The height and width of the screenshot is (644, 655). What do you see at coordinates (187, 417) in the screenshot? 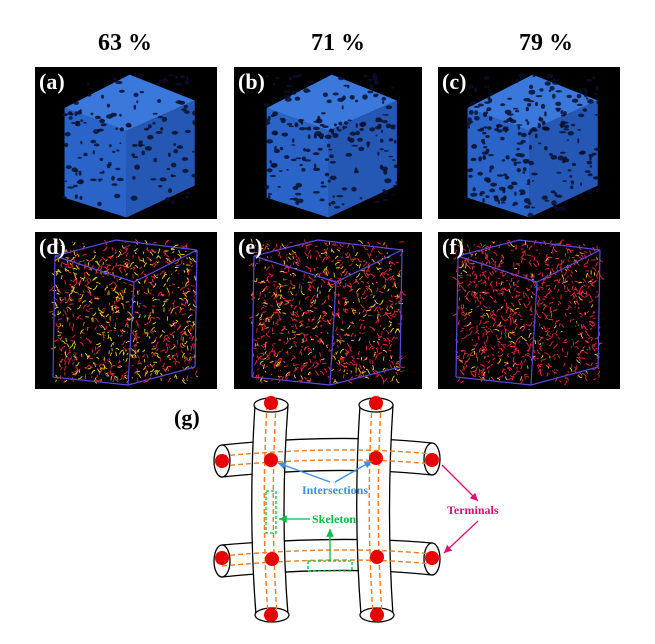
I see `panel-label-g: (g)` at bounding box center [187, 417].